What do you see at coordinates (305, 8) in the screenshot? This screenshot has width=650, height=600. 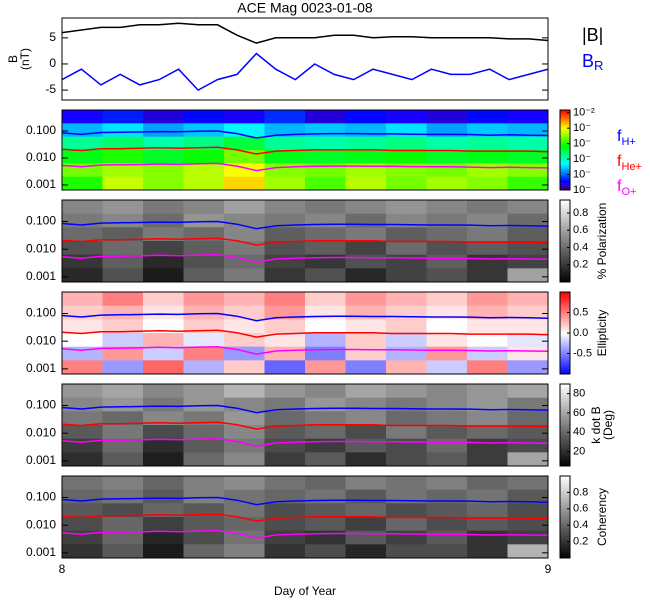 I see `chart-title: ACE Mag 0023-01-08` at bounding box center [305, 8].